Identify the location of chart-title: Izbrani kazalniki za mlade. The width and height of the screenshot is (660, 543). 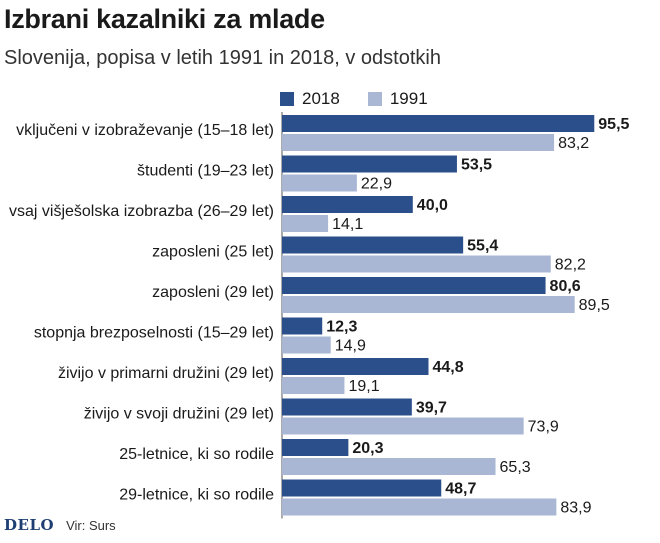
(164, 19).